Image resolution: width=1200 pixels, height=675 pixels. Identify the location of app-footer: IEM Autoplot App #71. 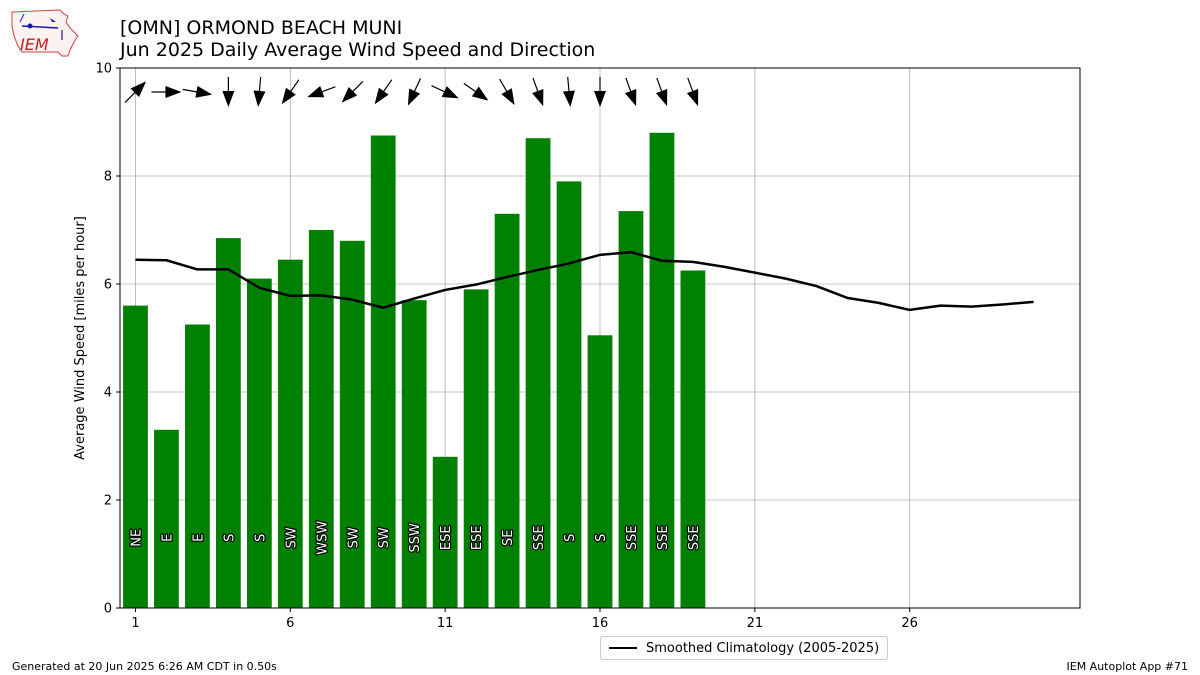
(1127, 666).